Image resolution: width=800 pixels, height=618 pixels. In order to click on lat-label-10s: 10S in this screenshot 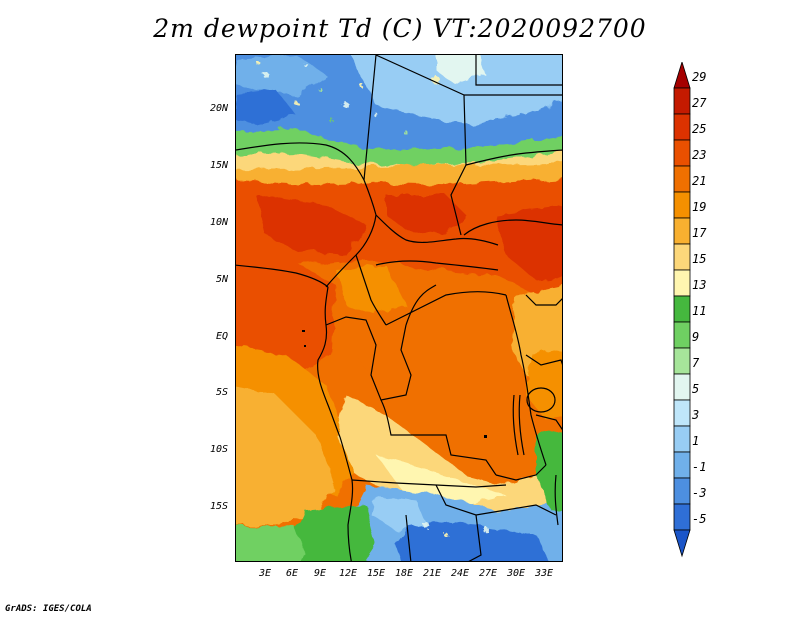, I will do `click(218, 449)`.